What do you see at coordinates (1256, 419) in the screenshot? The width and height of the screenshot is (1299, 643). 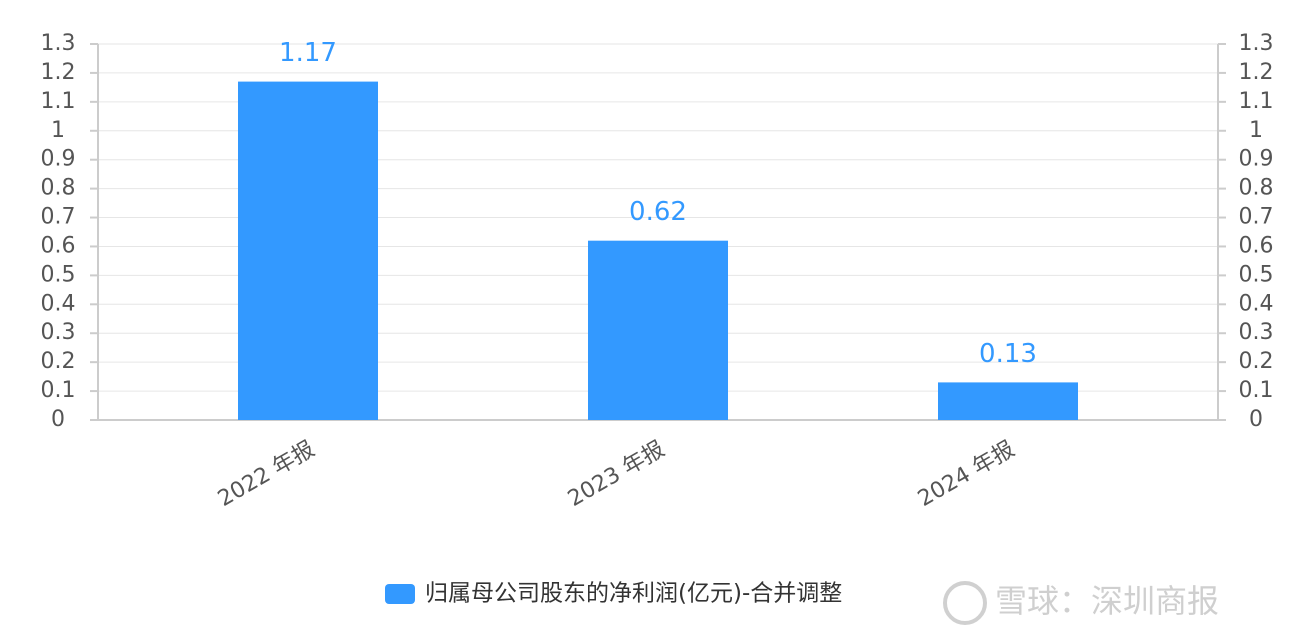 I see `y2-tick-label: 0` at bounding box center [1256, 419].